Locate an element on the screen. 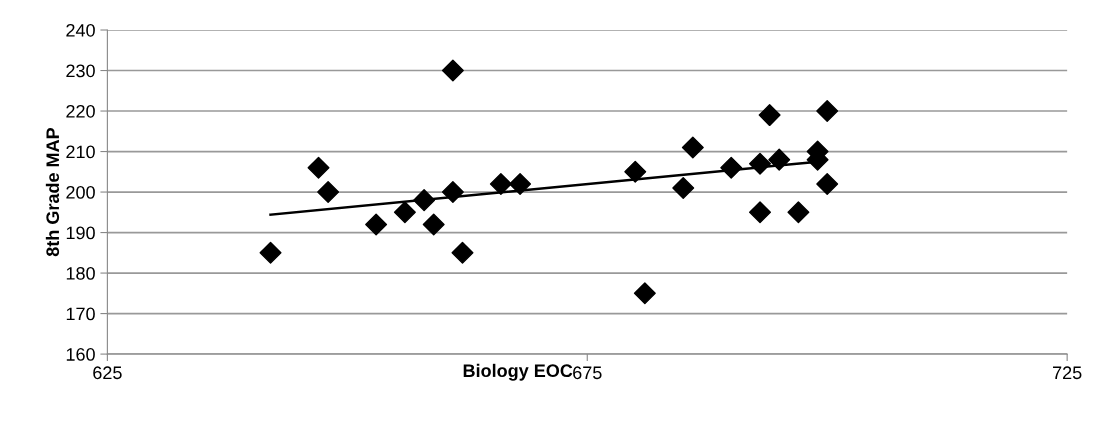 The height and width of the screenshot is (435, 1107). x-tick-label: 675 is located at coordinates (587, 373).